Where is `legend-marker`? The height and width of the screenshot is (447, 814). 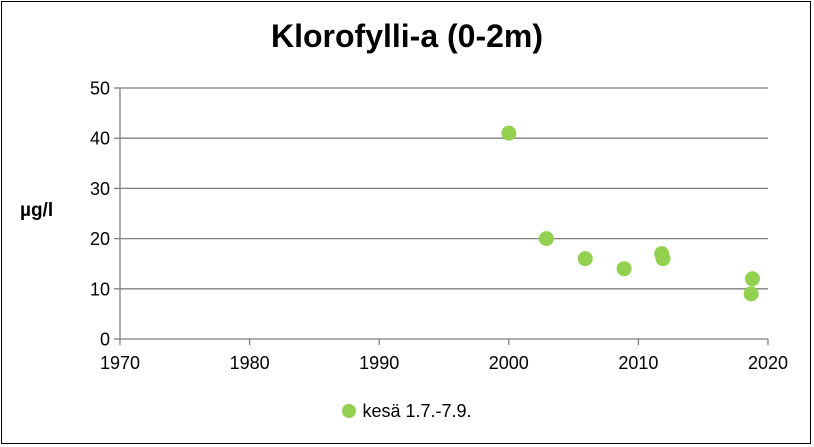
legend-marker is located at coordinates (349, 411).